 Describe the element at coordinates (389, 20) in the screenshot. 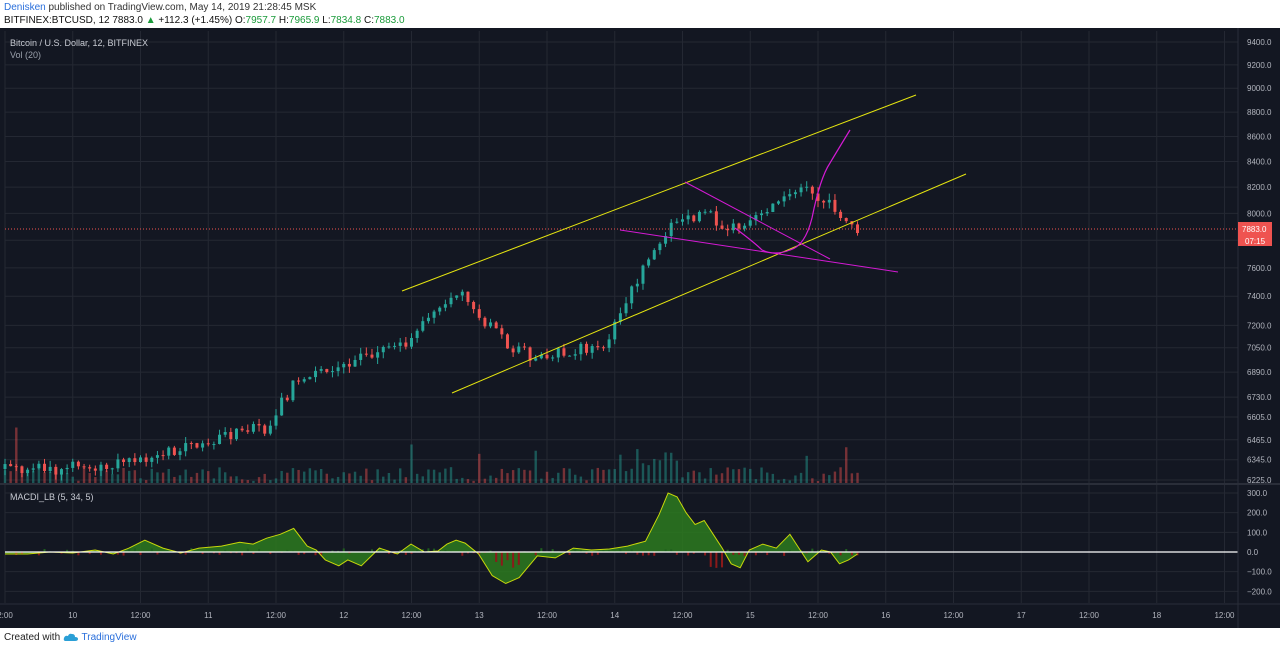

I see `close-value: 7883.0` at that location.